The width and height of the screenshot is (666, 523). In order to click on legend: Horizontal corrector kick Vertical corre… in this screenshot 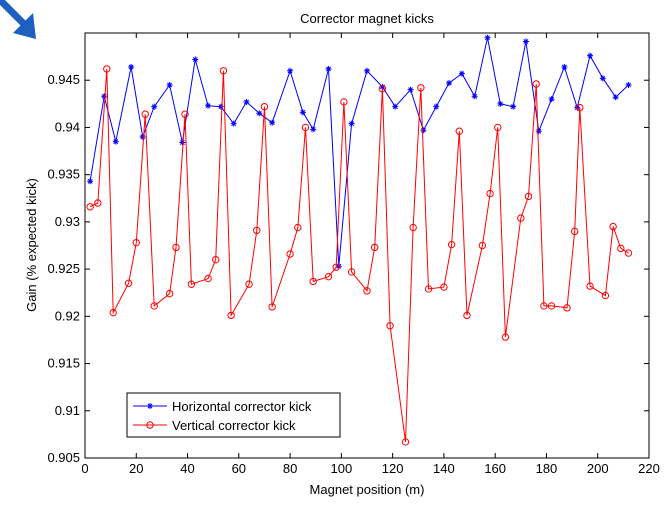, I will do `click(233, 415)`.